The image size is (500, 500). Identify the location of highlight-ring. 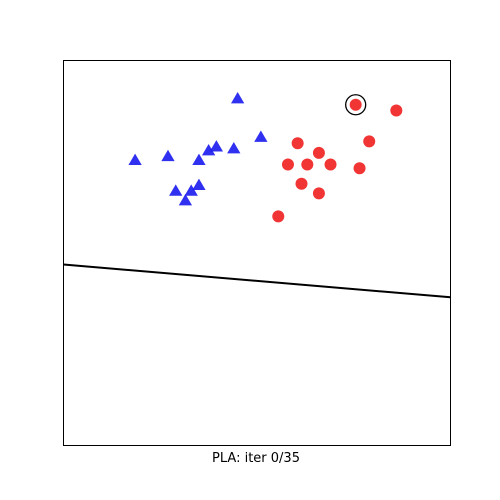
(356, 105).